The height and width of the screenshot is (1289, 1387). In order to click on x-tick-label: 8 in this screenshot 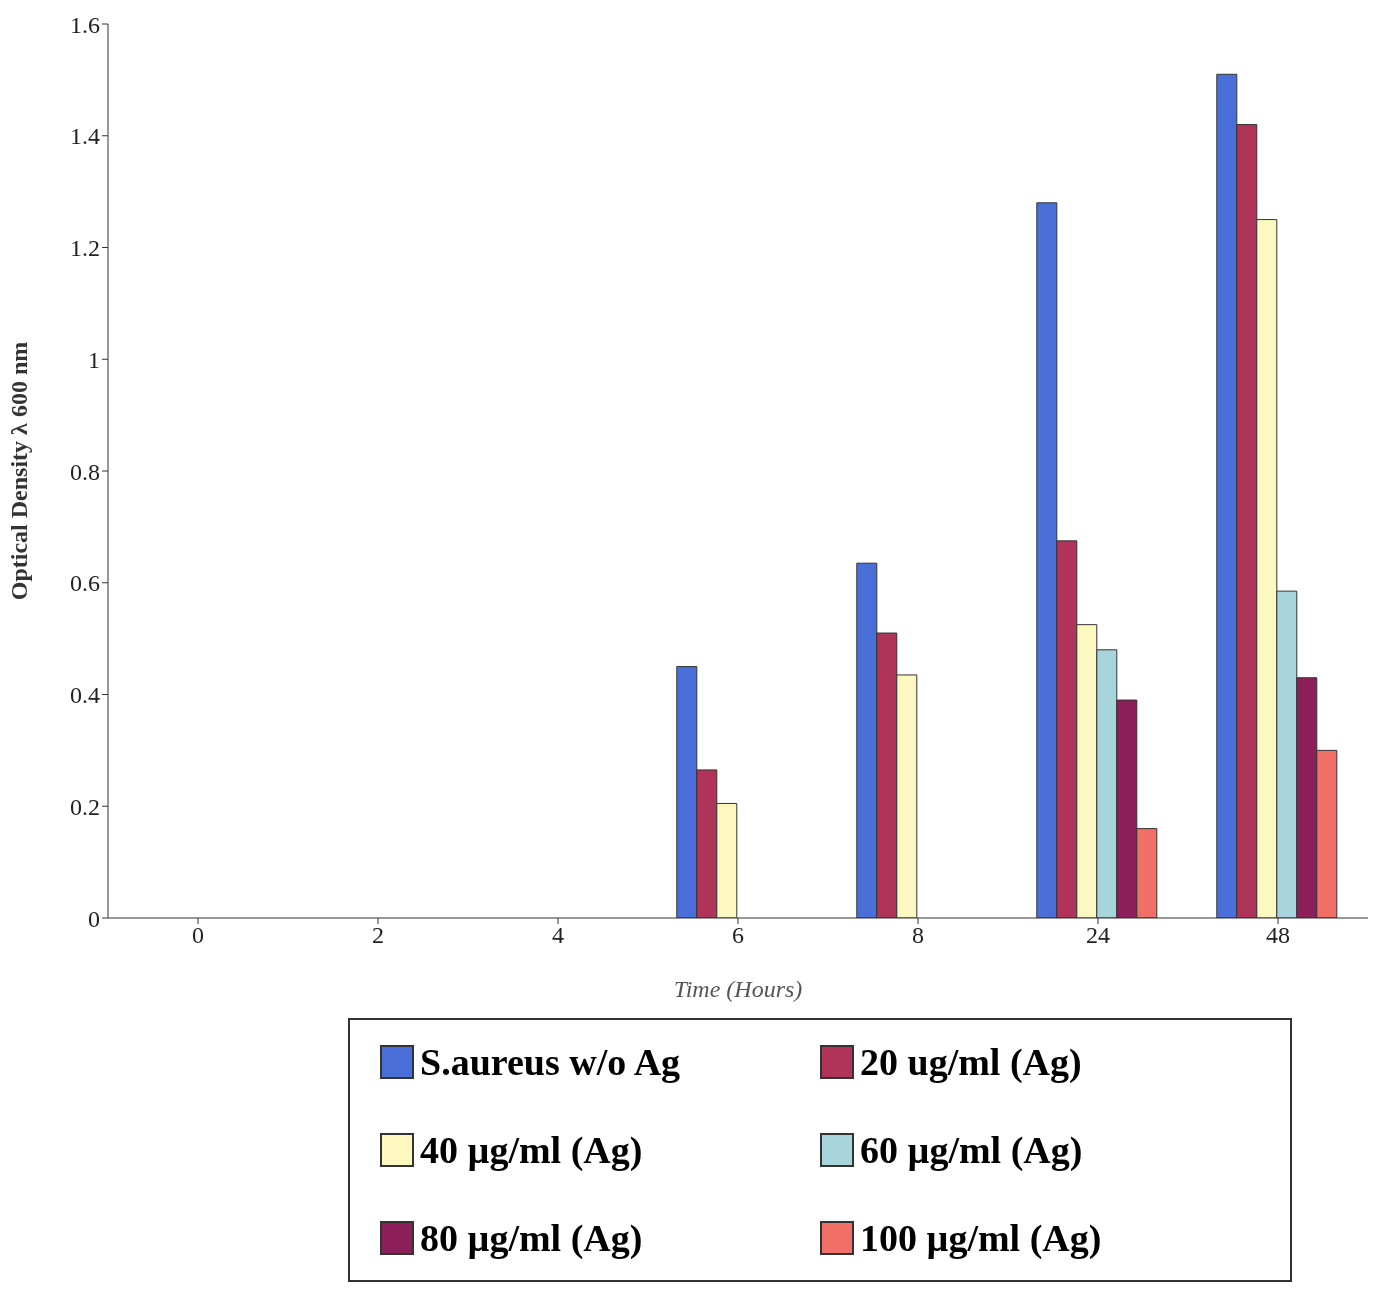, I will do `click(918, 935)`.